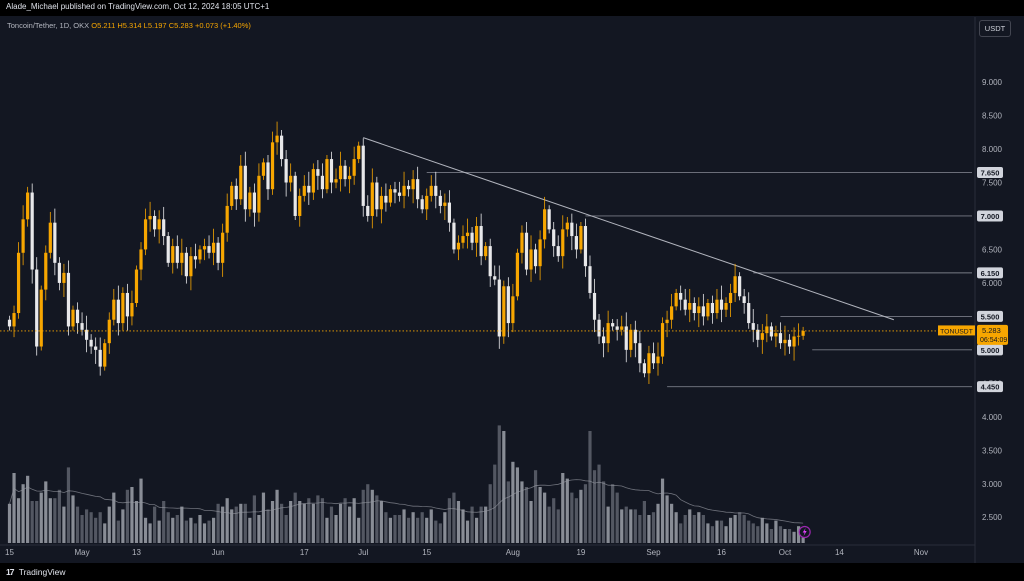 Image resolution: width=1024 pixels, height=581 pixels. What do you see at coordinates (992, 149) in the screenshot?
I see `y-tick-label: 8.000` at bounding box center [992, 149].